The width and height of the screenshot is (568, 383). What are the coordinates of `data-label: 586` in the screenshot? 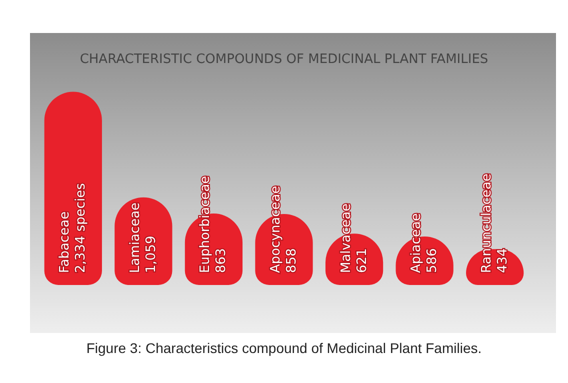 It's located at (432, 260).